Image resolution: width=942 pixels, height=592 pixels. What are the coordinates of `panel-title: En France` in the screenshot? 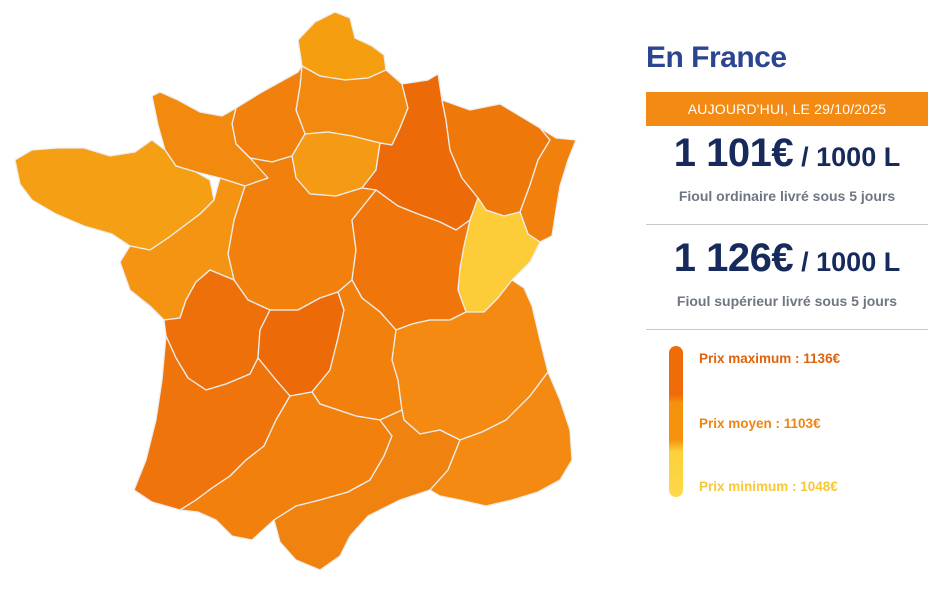 It's located at (716, 57).